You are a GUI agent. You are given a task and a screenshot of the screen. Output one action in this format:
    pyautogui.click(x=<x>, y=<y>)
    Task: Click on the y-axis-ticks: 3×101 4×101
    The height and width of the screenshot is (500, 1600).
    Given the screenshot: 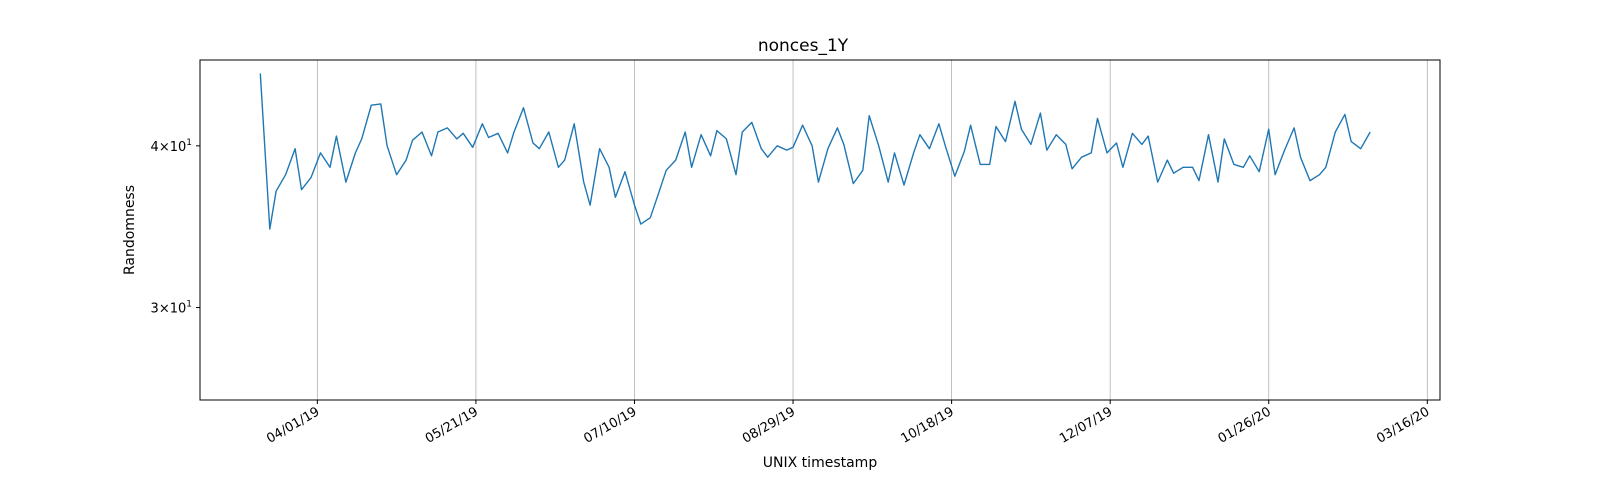 What is the action you would take?
    pyautogui.click(x=175, y=227)
    